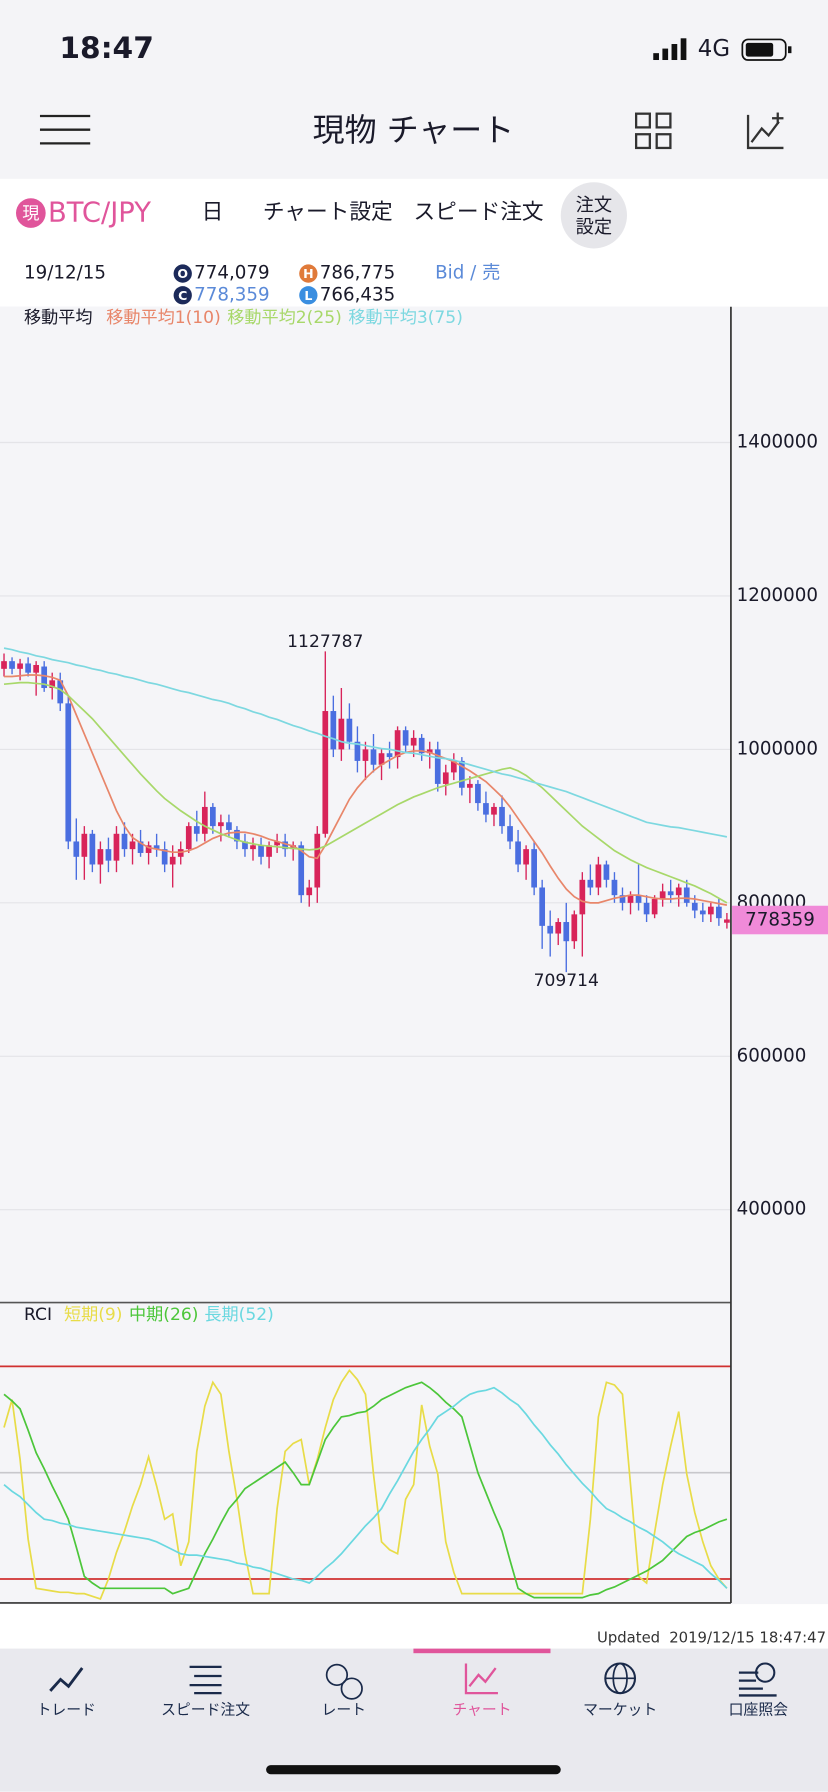 The width and height of the screenshot is (828, 1792). What do you see at coordinates (182, 295) in the screenshot?
I see `quote-badge` at bounding box center [182, 295].